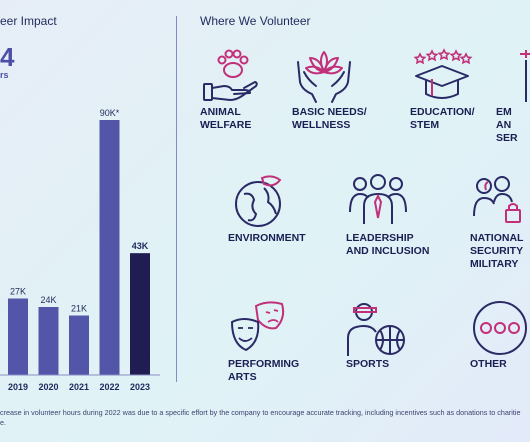  I want to click on bar-value-label: 24K, so click(48, 300).